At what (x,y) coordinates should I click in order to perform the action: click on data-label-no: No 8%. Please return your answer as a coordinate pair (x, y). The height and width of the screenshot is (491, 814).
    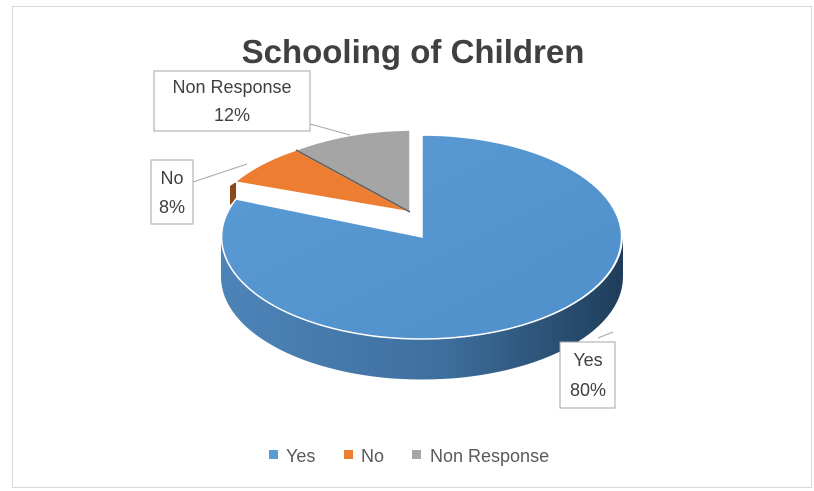
    Looking at the image, I should click on (172, 192).